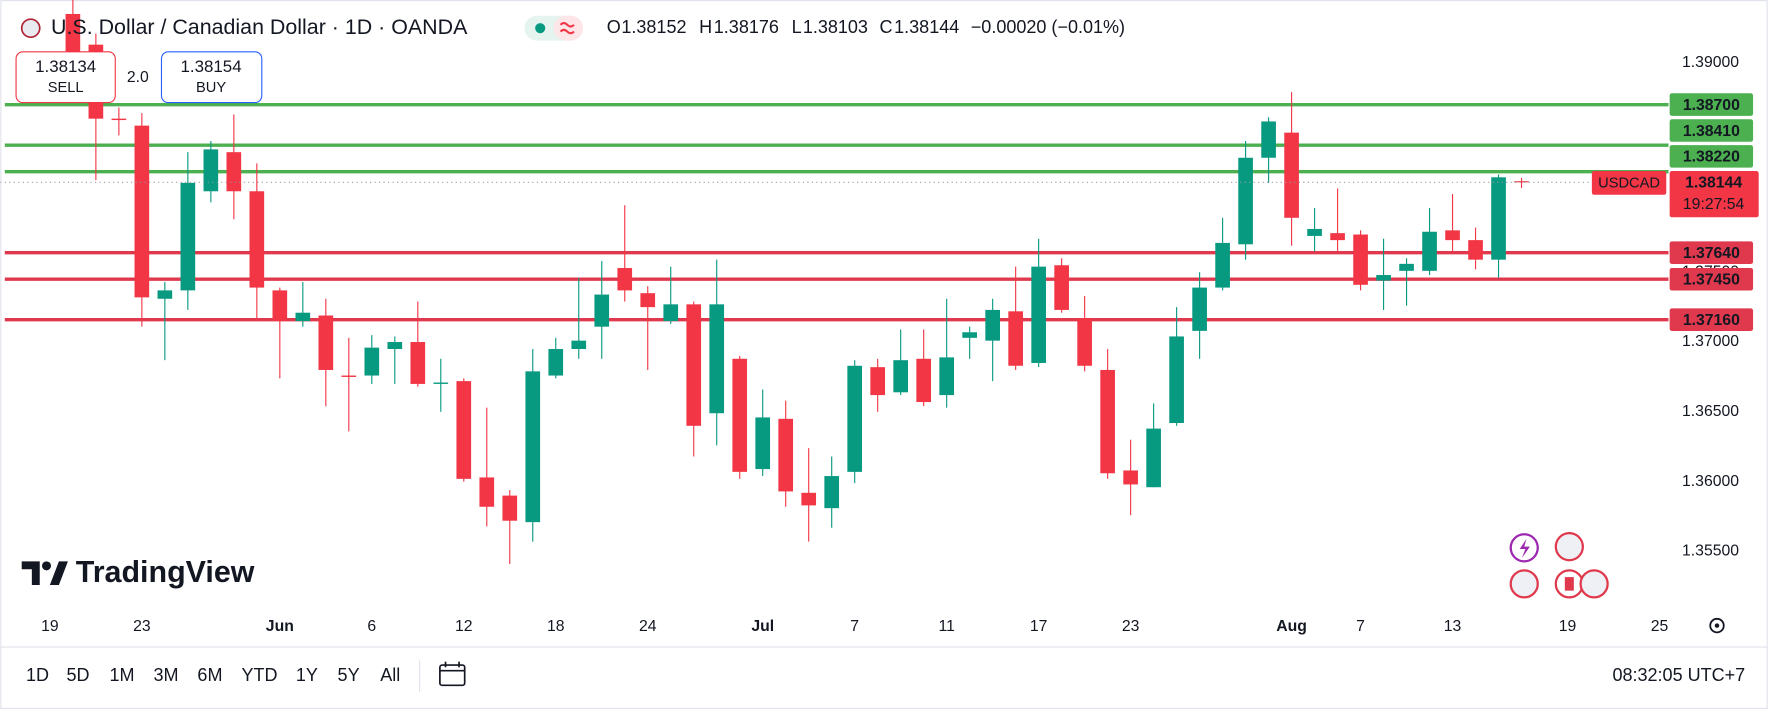  What do you see at coordinates (65, 66) in the screenshot?
I see `sell-price: 1.38134` at bounding box center [65, 66].